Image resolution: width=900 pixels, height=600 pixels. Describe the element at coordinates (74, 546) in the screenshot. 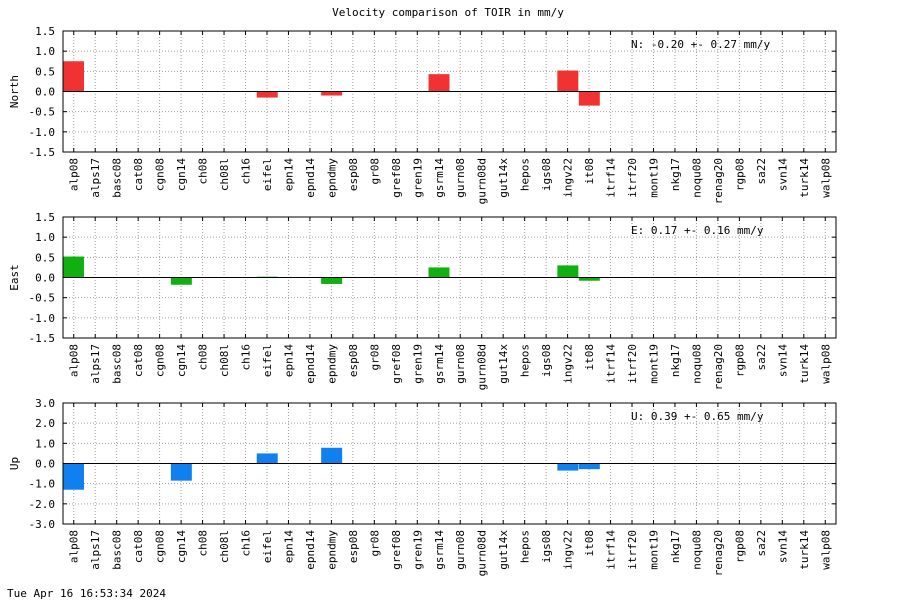

I see `x-tick-label: alp08` at that location.